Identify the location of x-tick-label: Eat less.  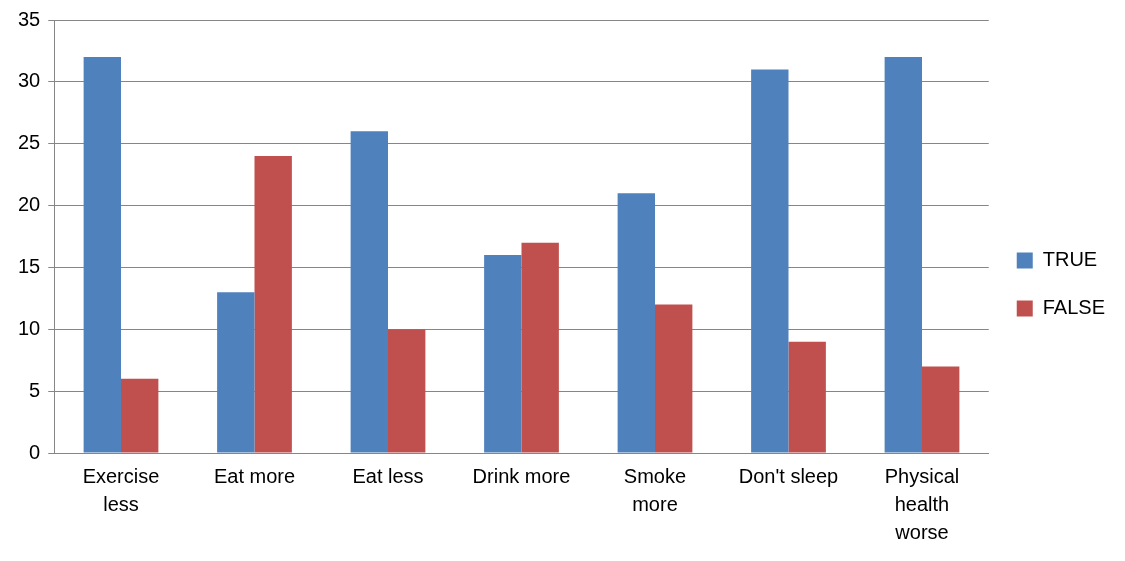
(388, 475).